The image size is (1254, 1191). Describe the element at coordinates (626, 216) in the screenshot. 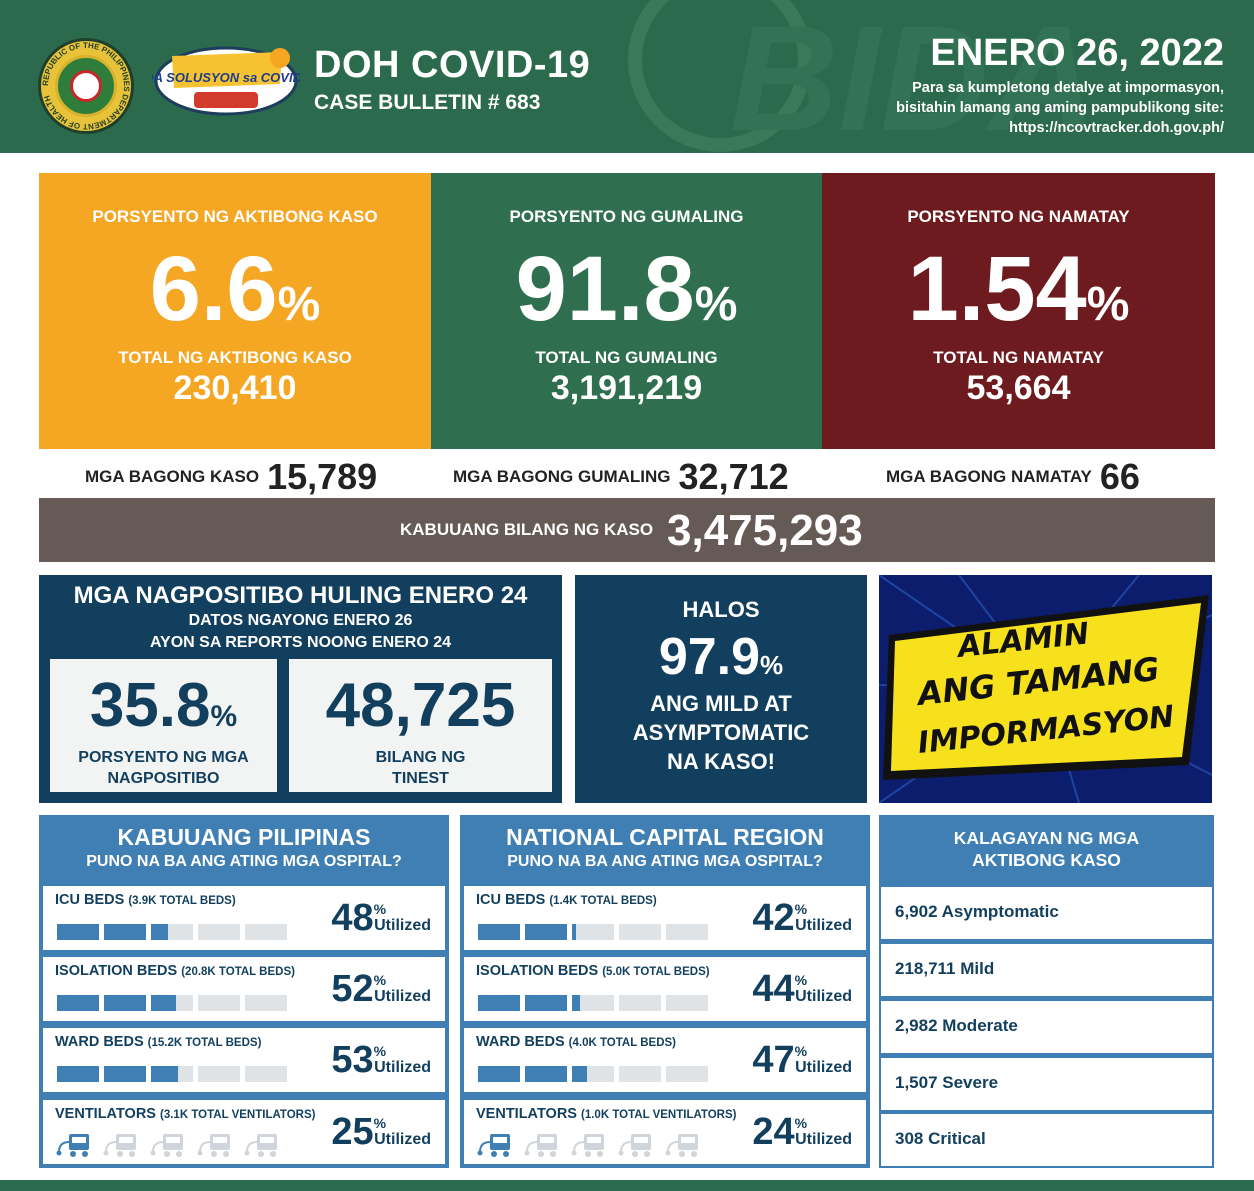

I see `recovered-pct-label: PORSYENTO NG GUMALING` at that location.